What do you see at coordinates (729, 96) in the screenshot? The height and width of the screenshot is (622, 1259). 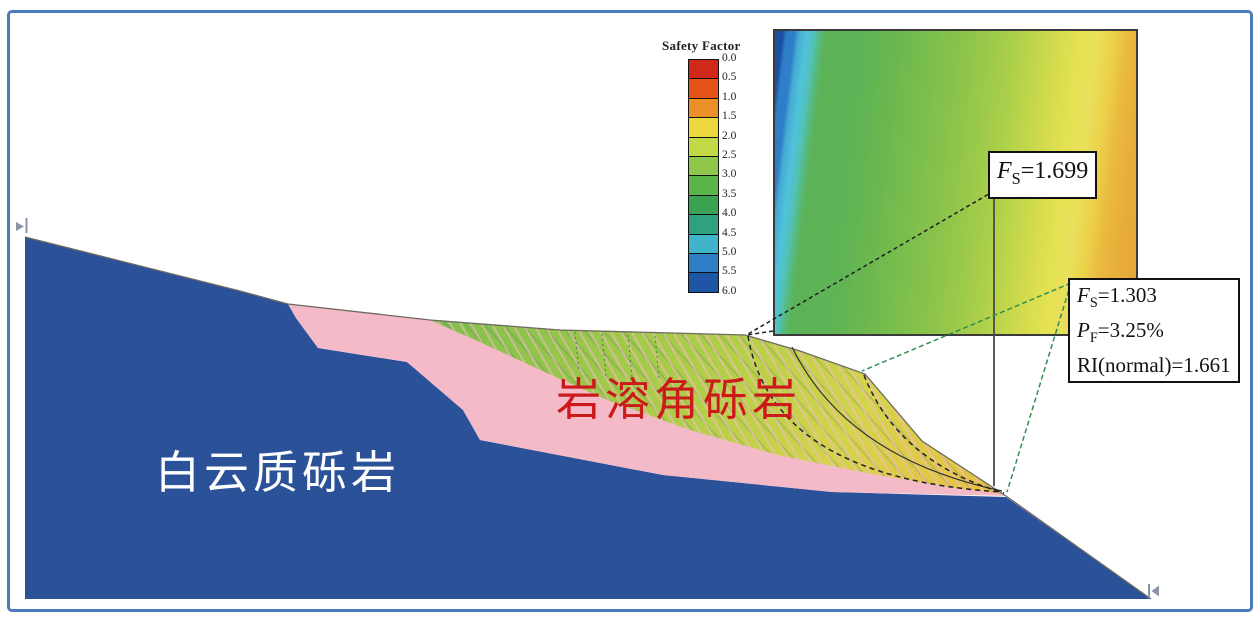 I see `legend-tick-label: 1.0` at bounding box center [729, 96].